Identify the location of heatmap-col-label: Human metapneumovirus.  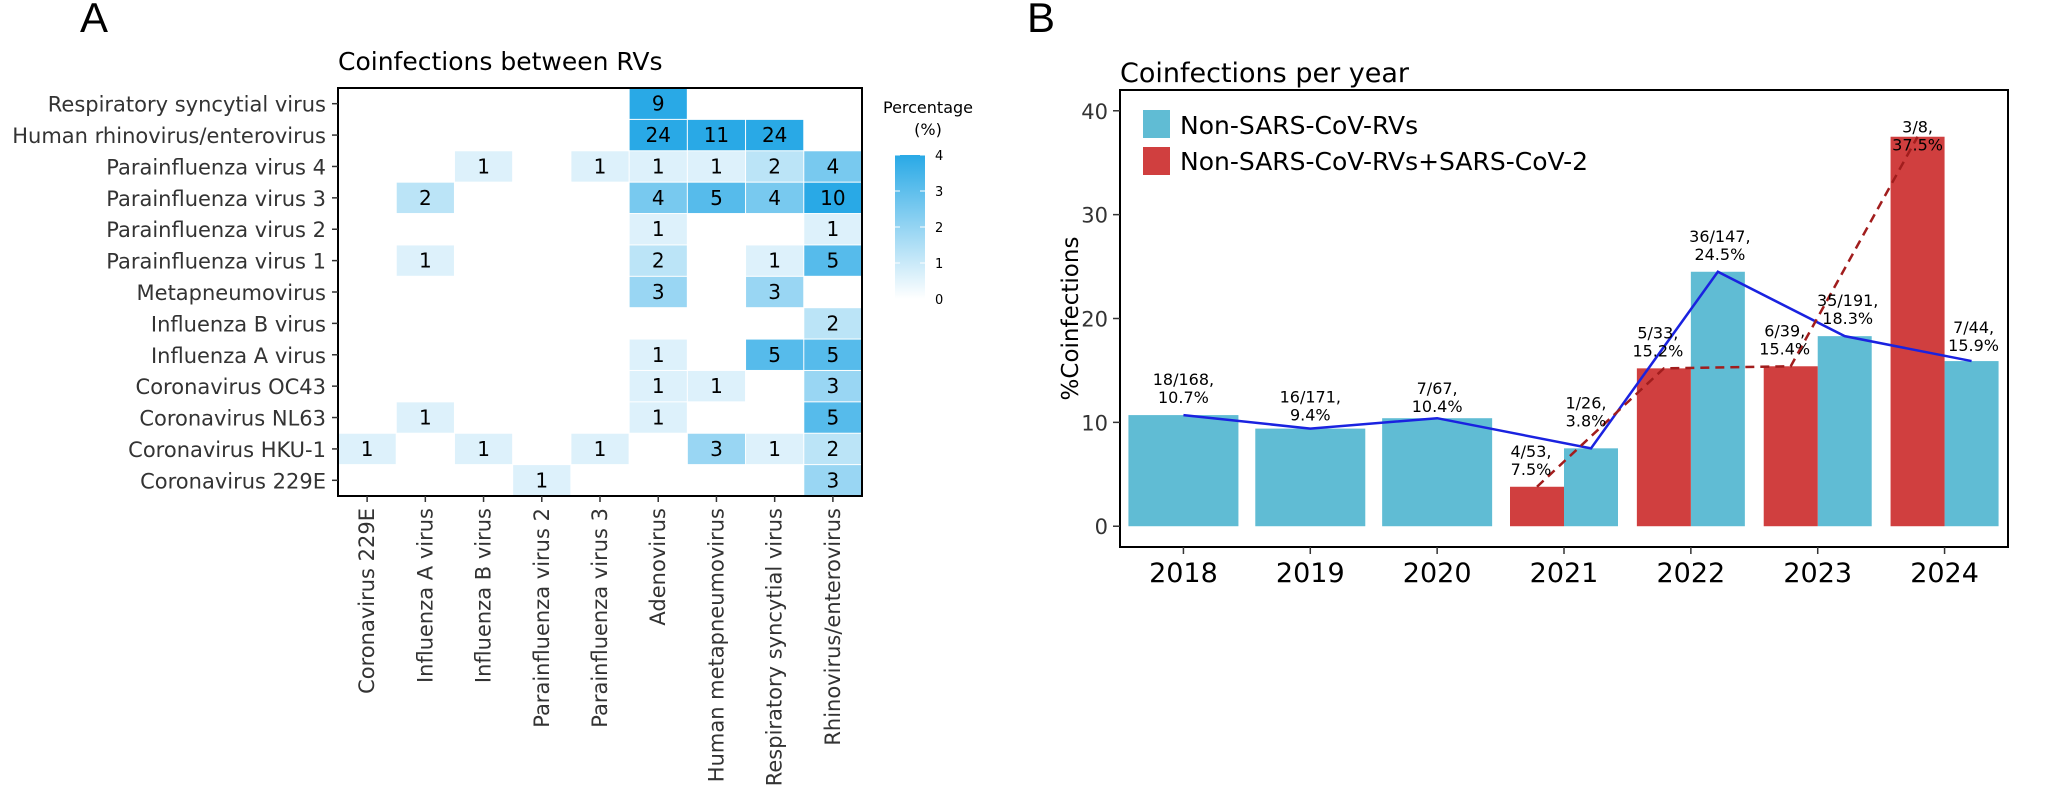
(716, 645).